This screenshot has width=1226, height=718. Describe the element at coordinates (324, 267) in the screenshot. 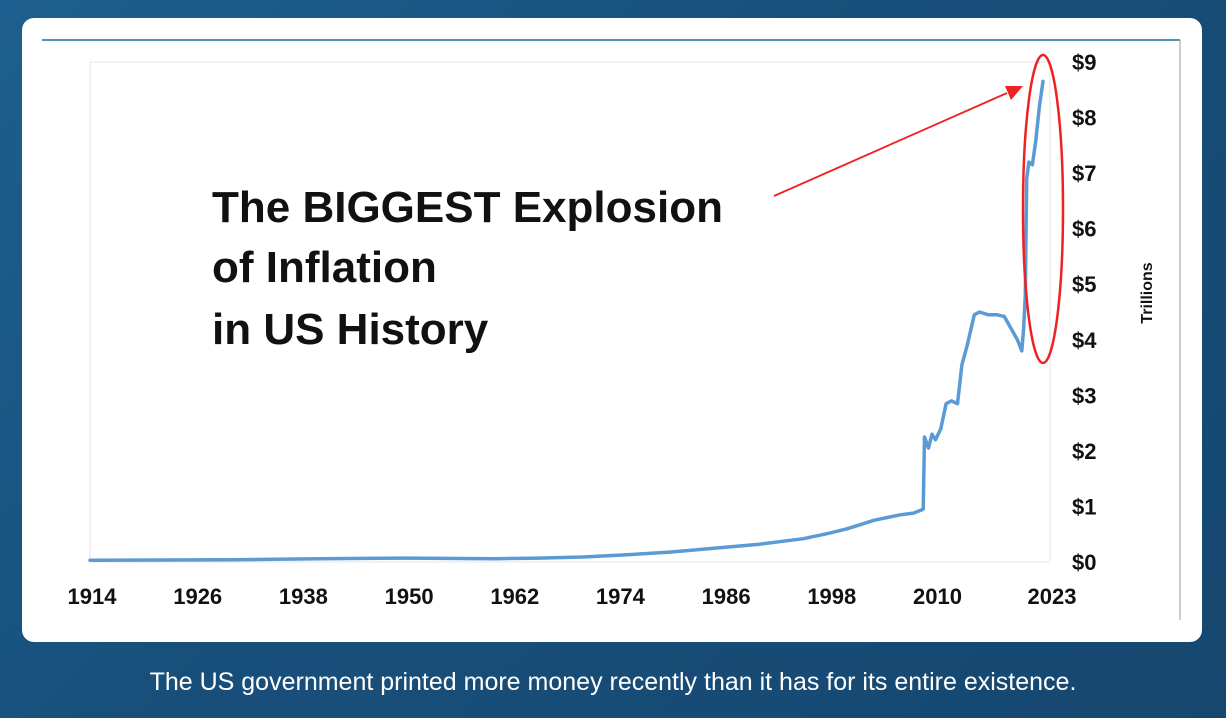

I see `annotation-line-2: of Inflation` at that location.